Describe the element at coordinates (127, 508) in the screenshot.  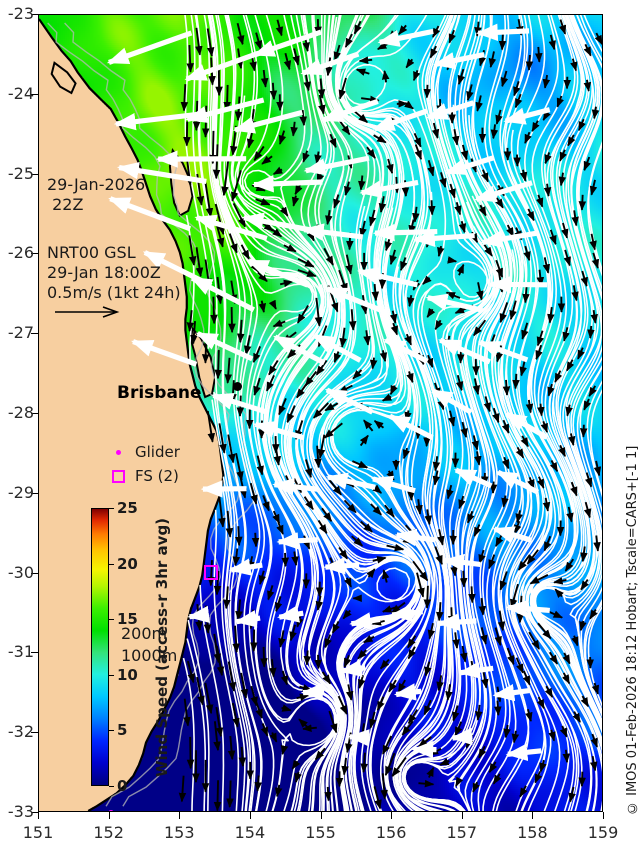
I see `colorbar-tick-label: 25` at that location.